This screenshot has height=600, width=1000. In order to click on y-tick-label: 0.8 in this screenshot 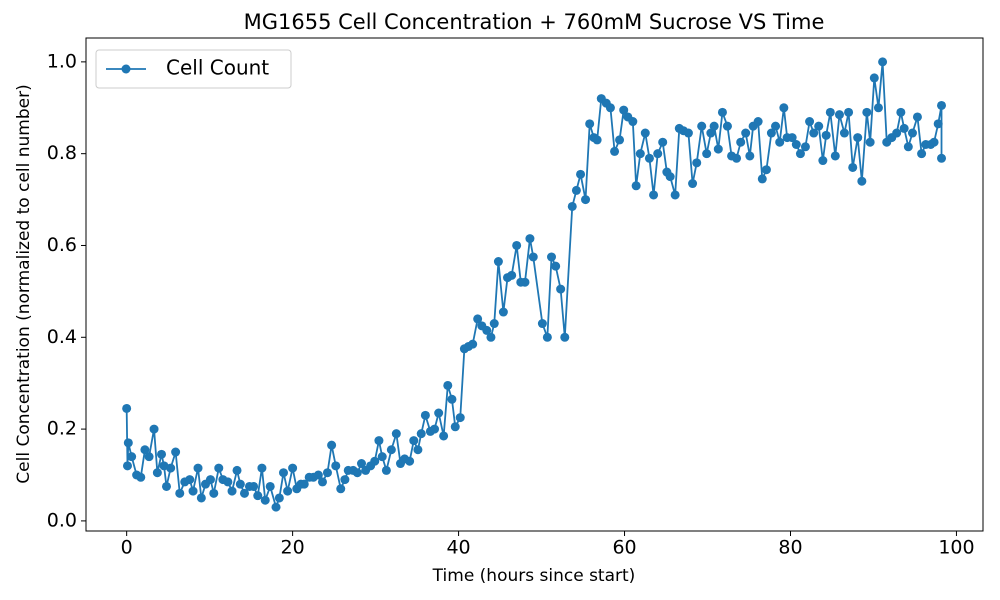, I will do `click(62, 153)`.